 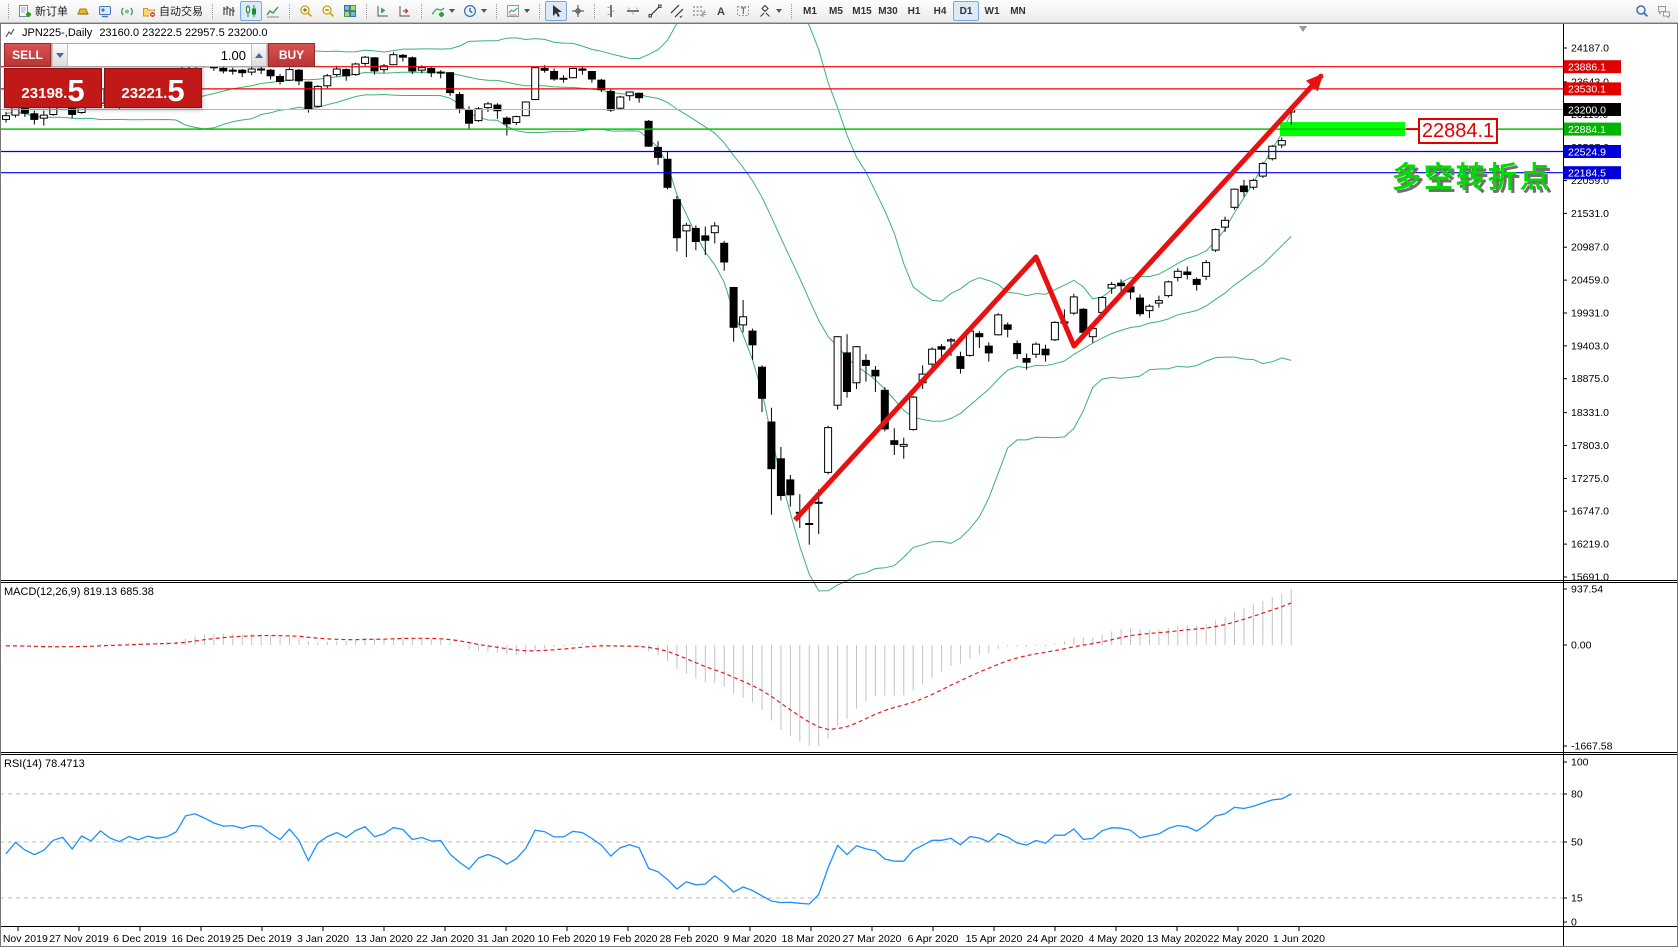 I want to click on rsi-indicator-label: RSI(14) 78.4713, so click(x=44, y=764).